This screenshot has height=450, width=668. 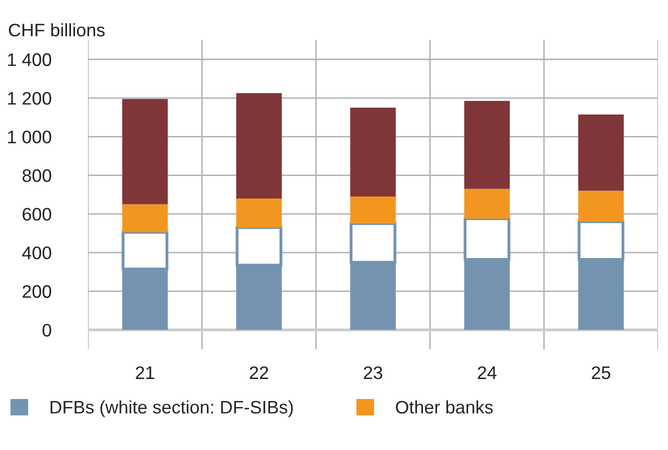 I want to click on x-tick-label: 21, so click(x=145, y=372).